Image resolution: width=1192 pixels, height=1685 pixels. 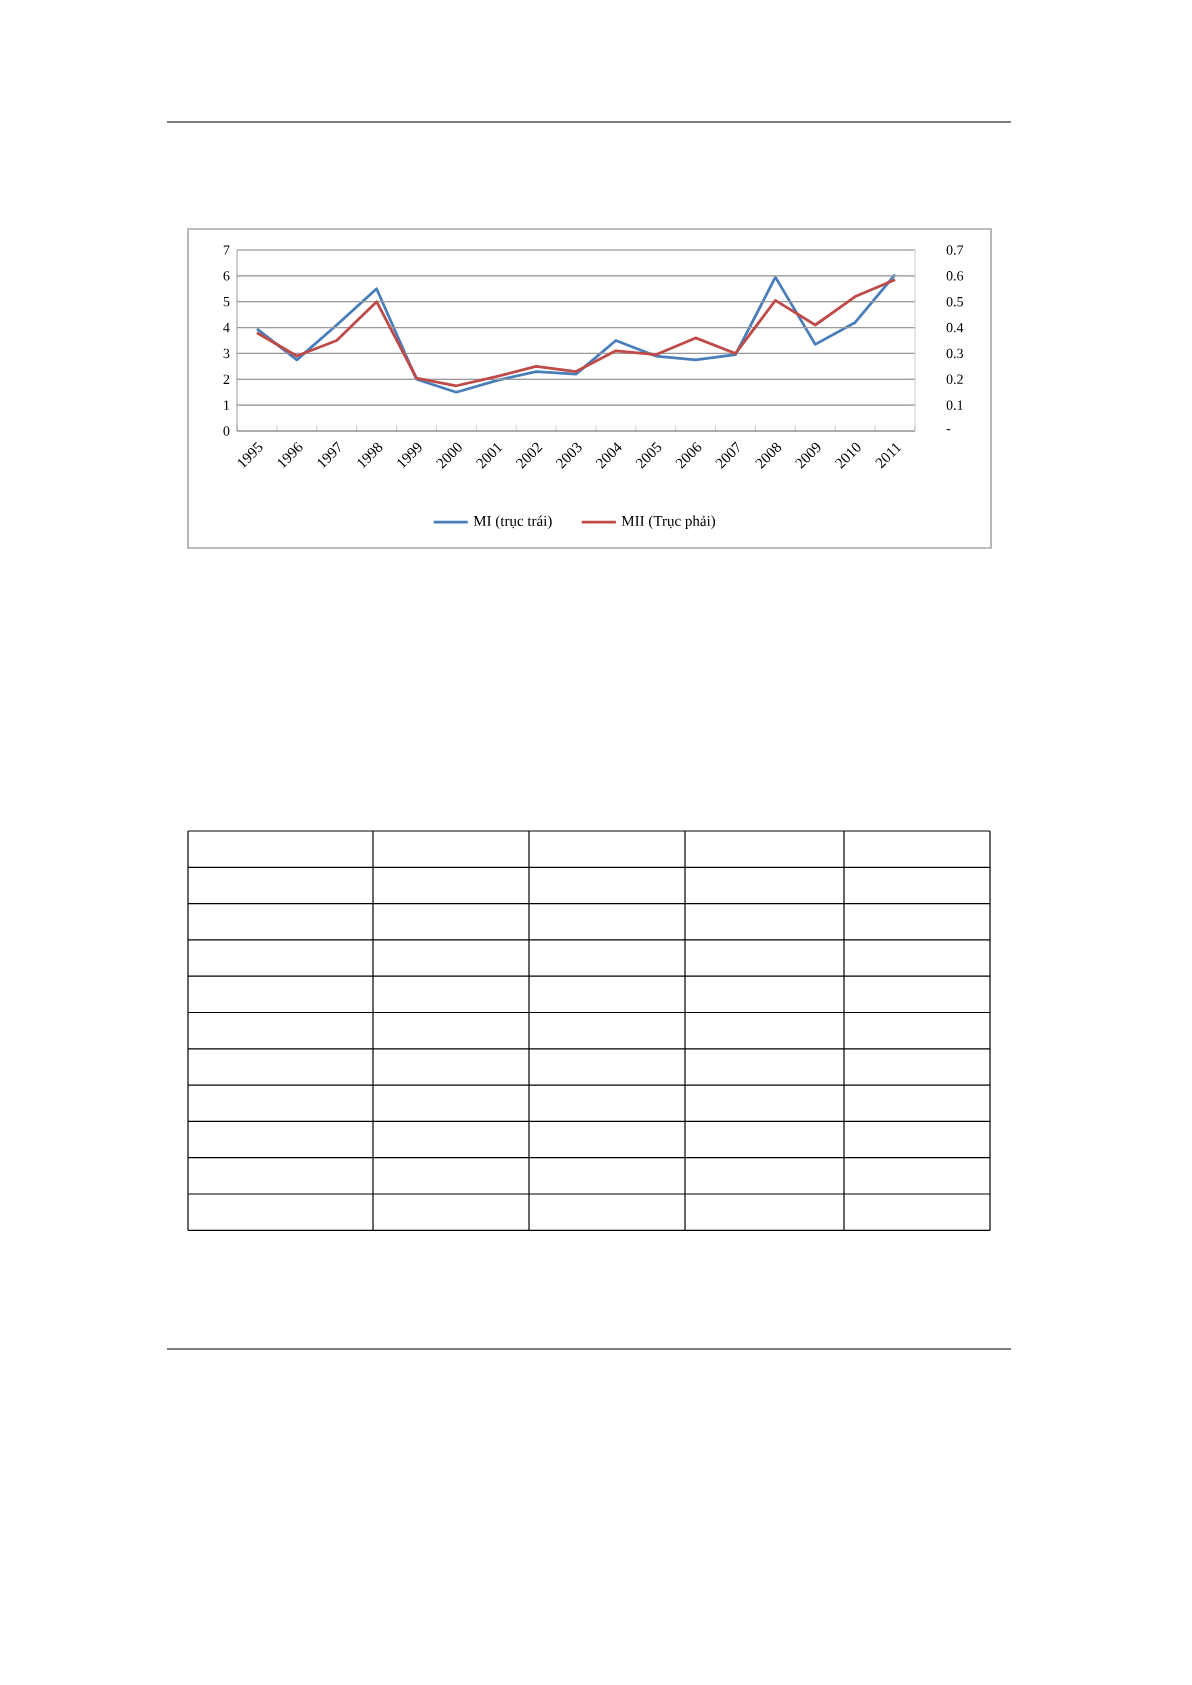 What do you see at coordinates (955, 301) in the screenshot?
I see `y2-tick-label: 0.5` at bounding box center [955, 301].